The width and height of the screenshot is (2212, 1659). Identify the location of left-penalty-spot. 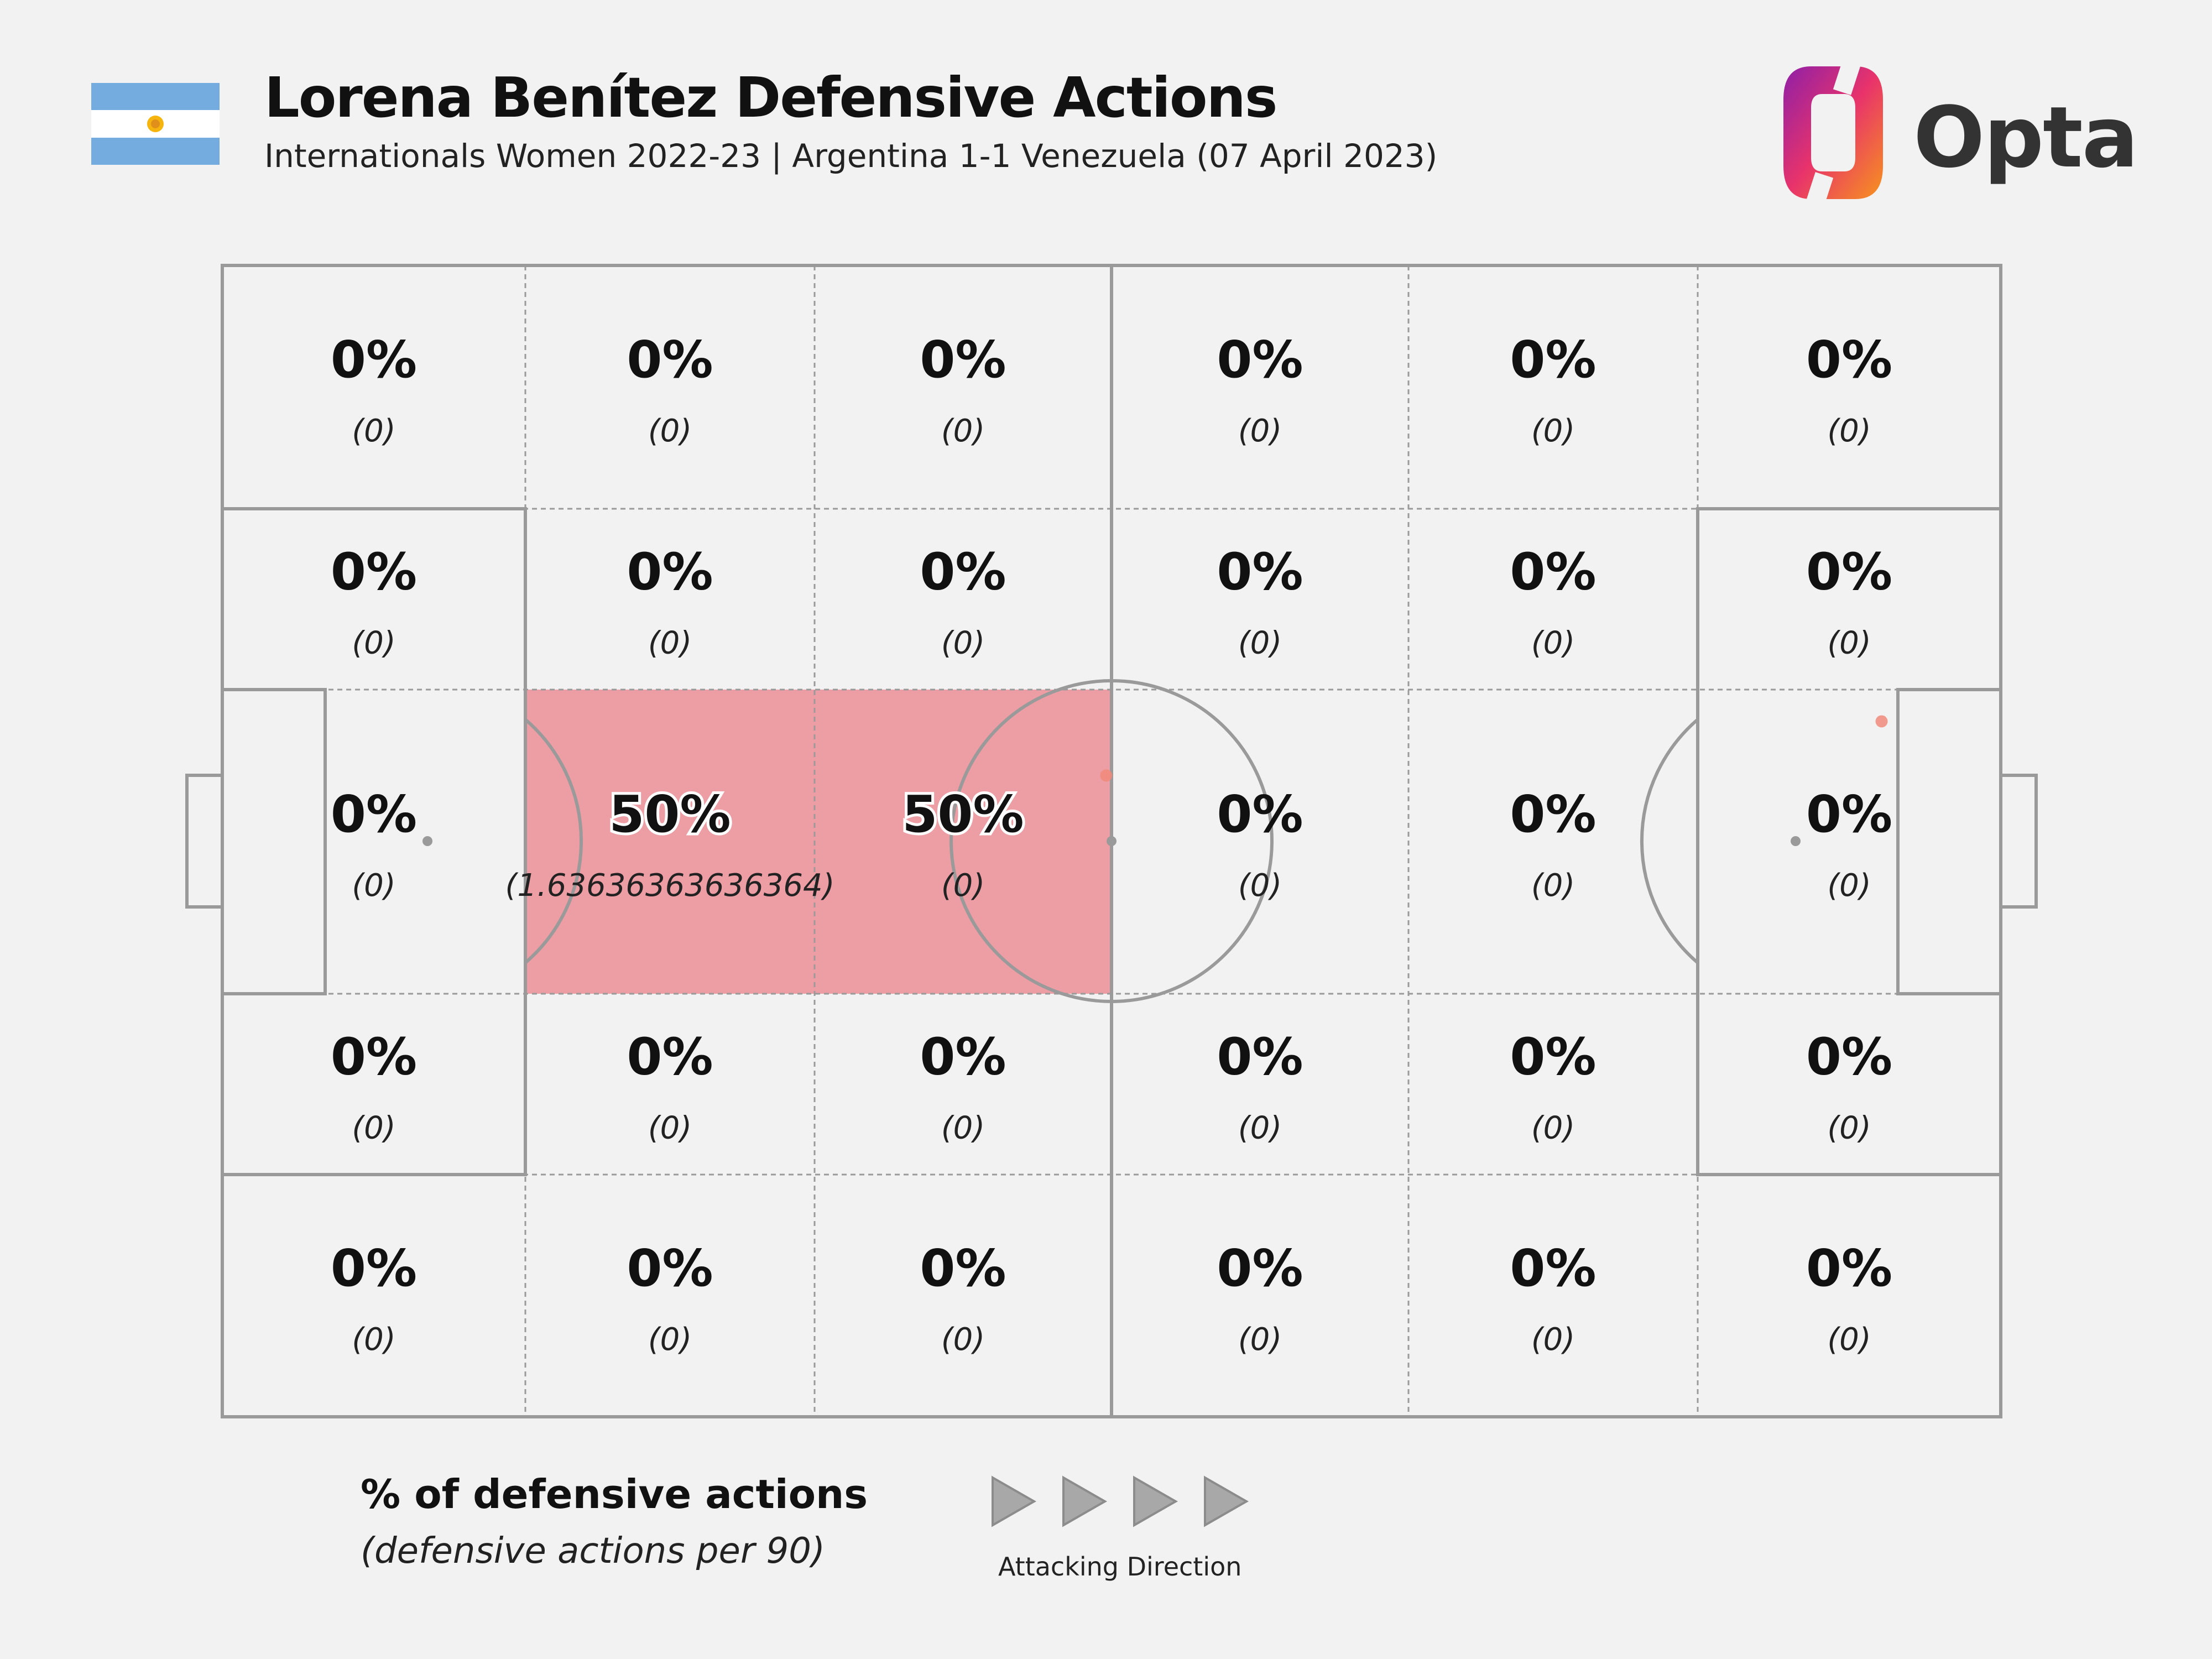
(427, 841).